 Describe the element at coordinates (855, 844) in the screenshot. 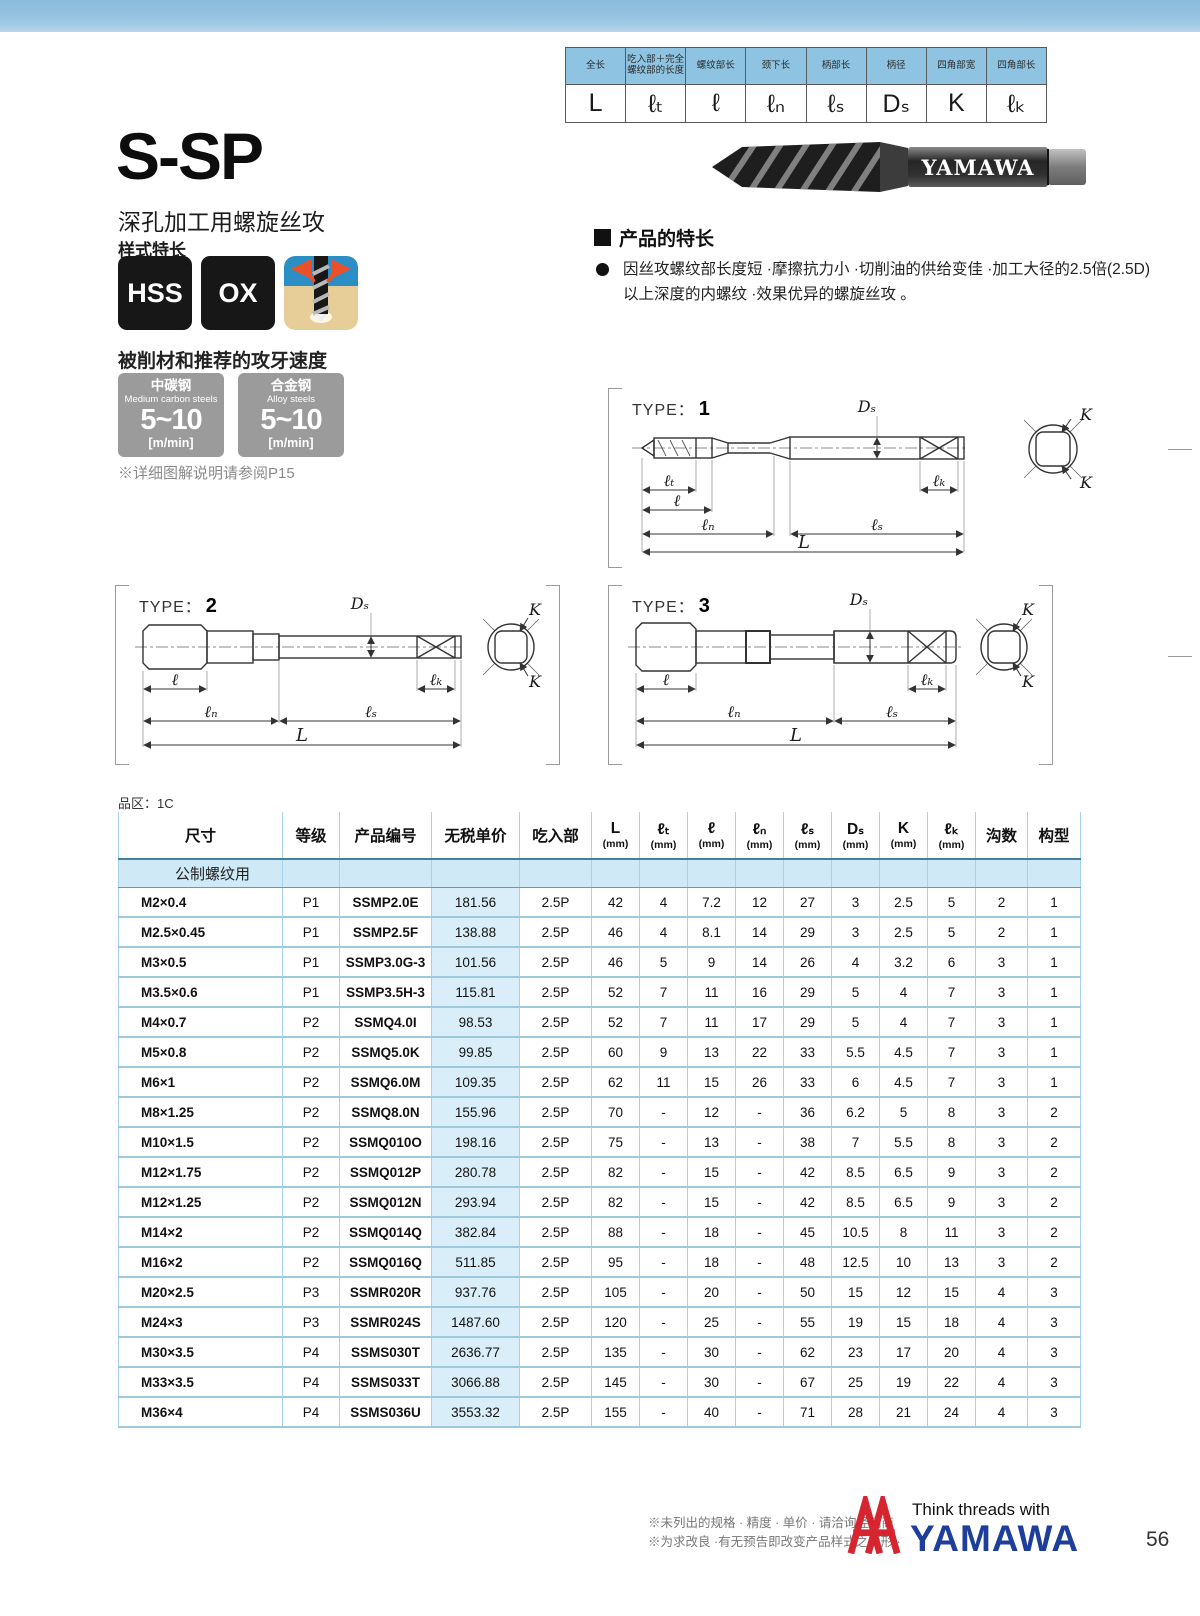

I see `column-unit: (mm)` at that location.